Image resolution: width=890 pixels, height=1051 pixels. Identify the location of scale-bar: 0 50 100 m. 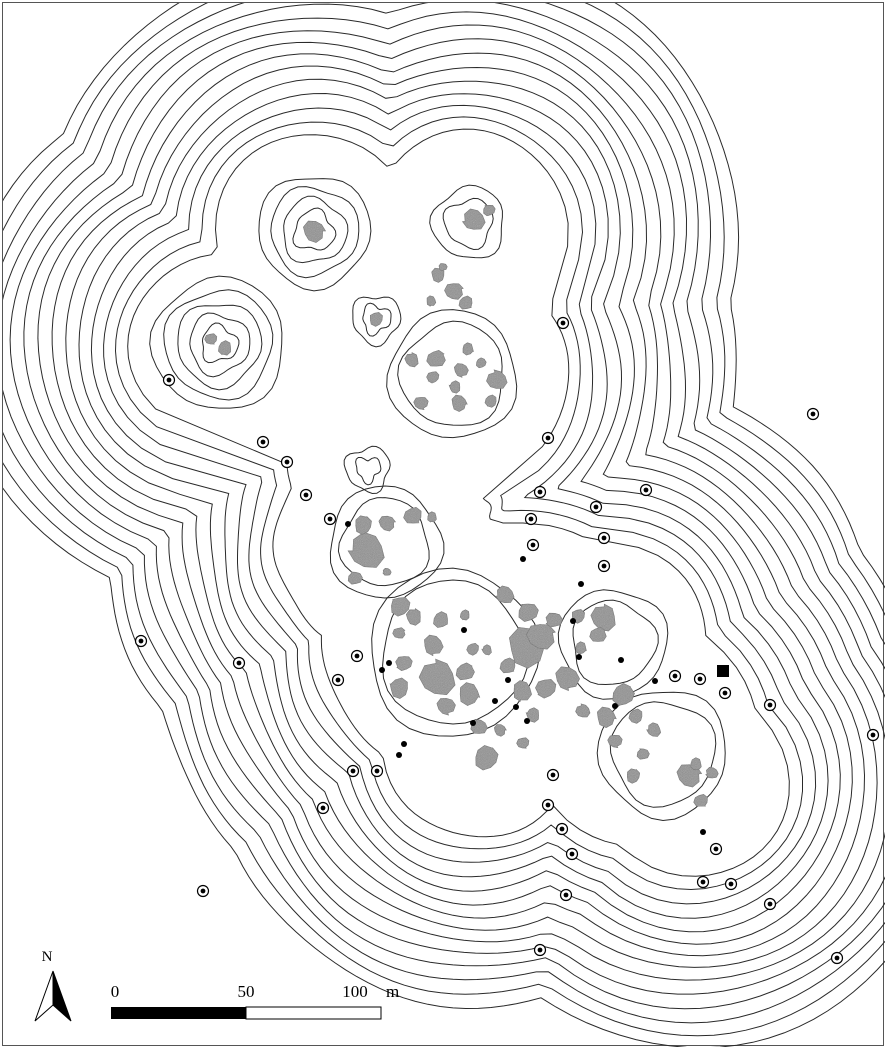
(255, 1001).